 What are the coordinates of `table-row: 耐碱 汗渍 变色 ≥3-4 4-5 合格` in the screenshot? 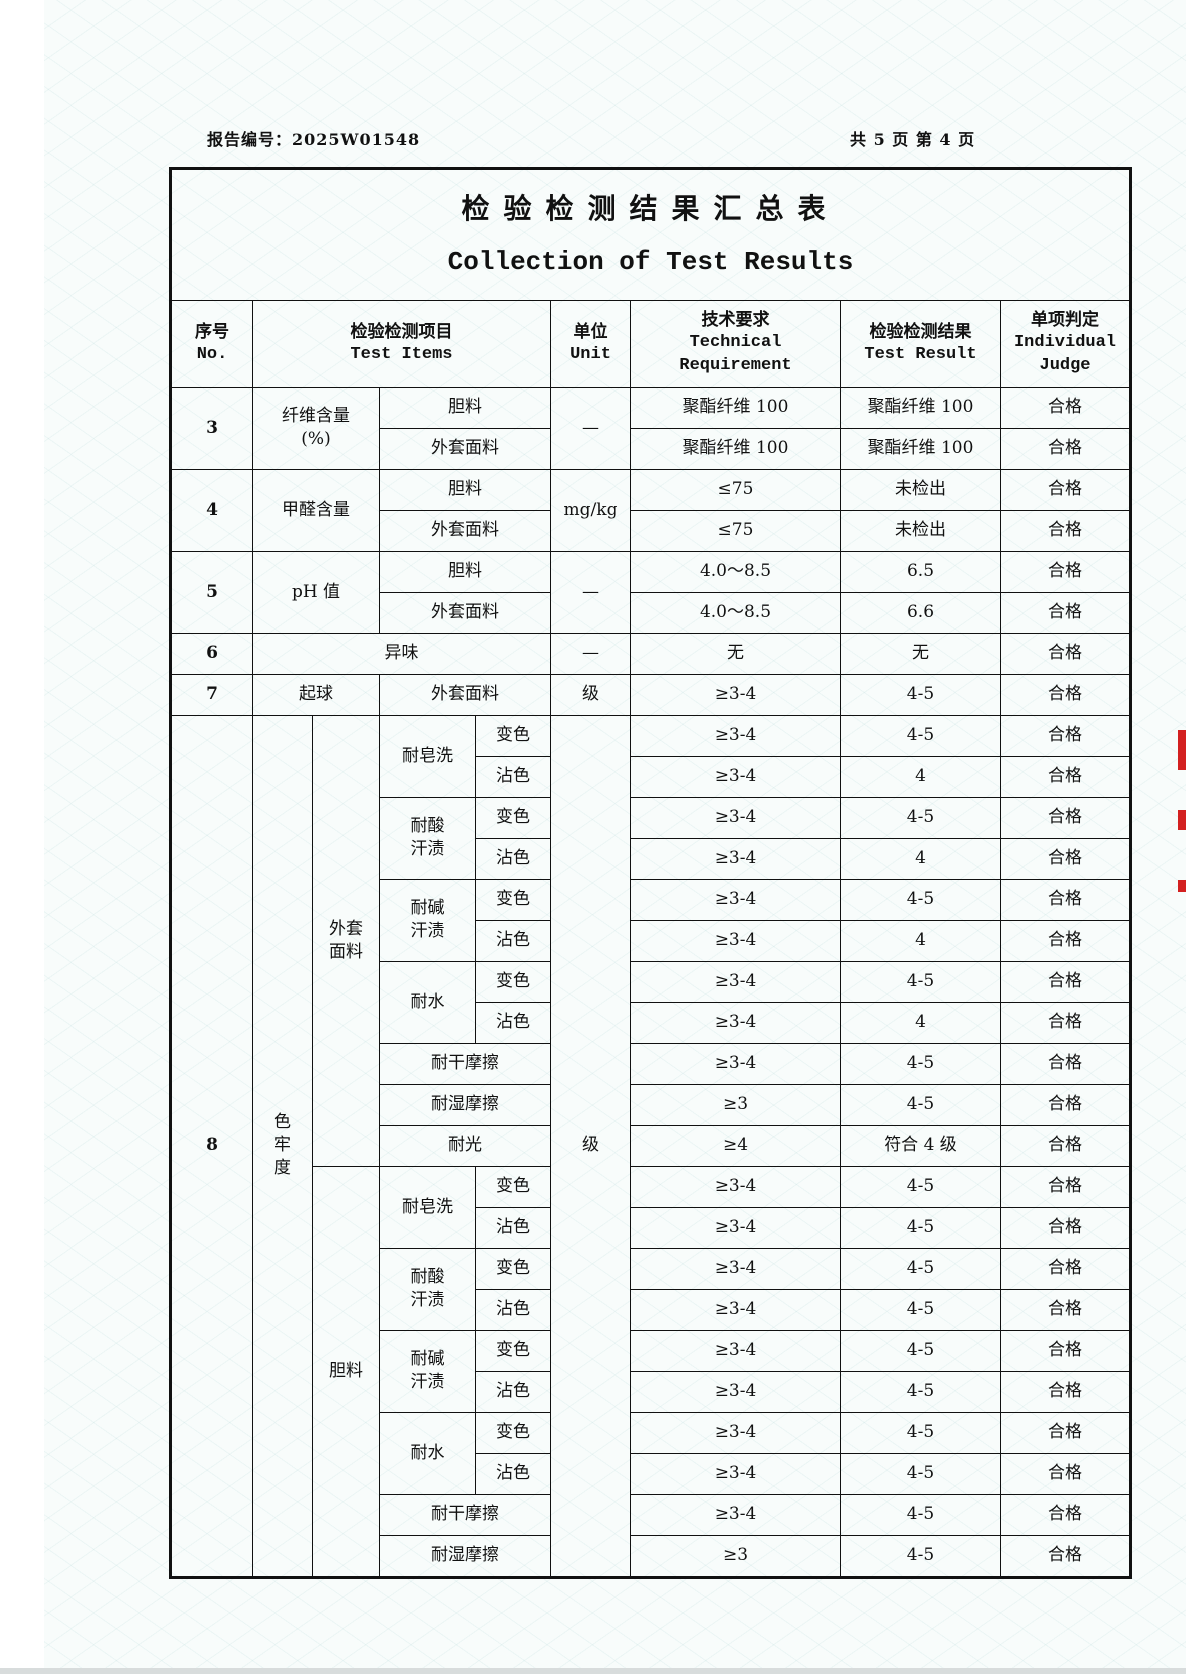 It's located at (651, 1371).